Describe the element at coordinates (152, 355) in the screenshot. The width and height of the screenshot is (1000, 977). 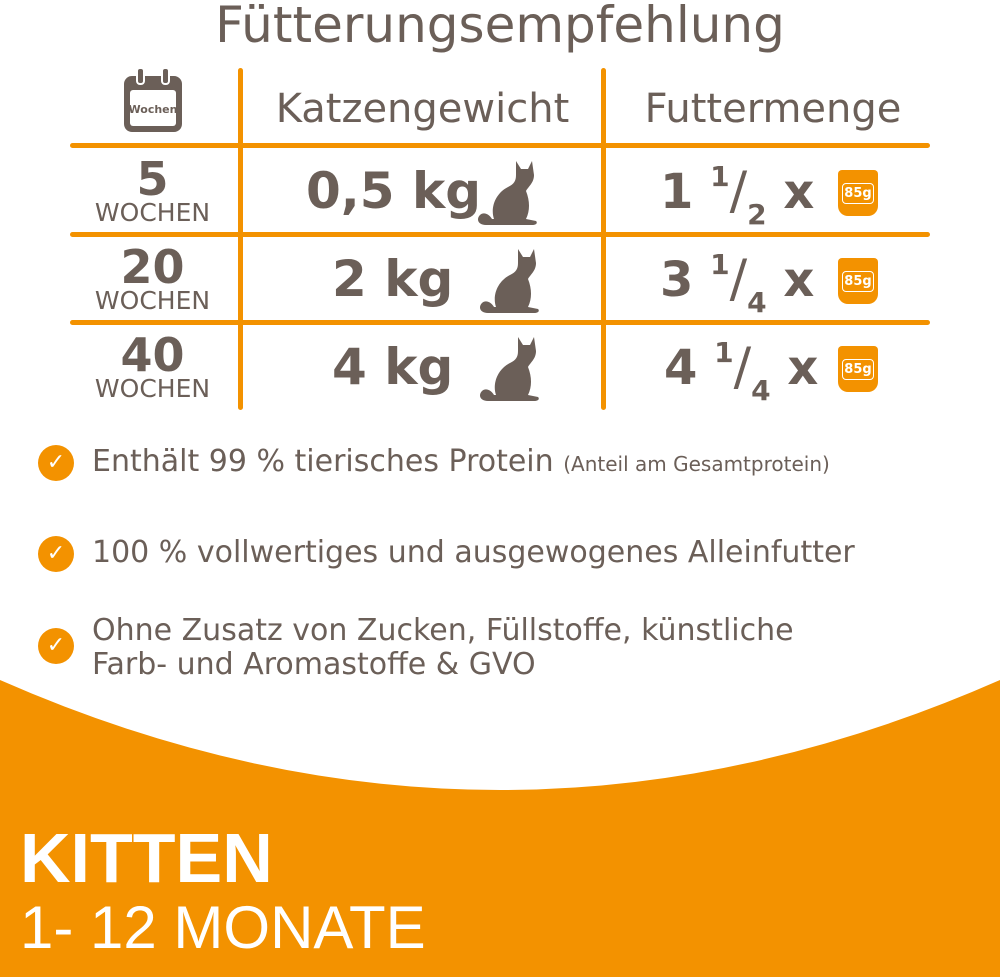
I see `weeks-number: 40` at that location.